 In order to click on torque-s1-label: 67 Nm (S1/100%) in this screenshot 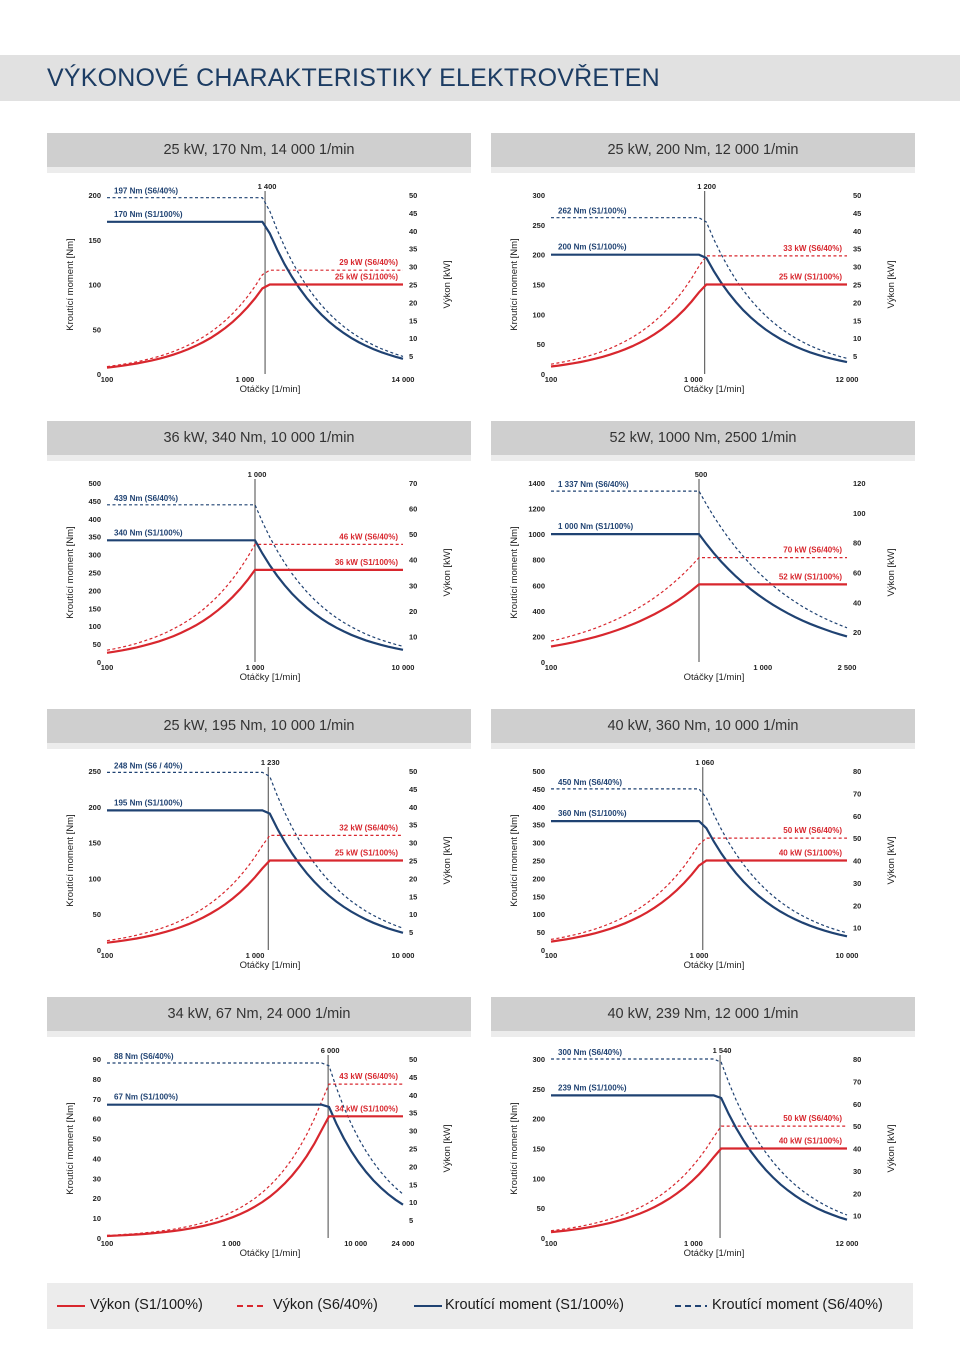, I will do `click(146, 1097)`.